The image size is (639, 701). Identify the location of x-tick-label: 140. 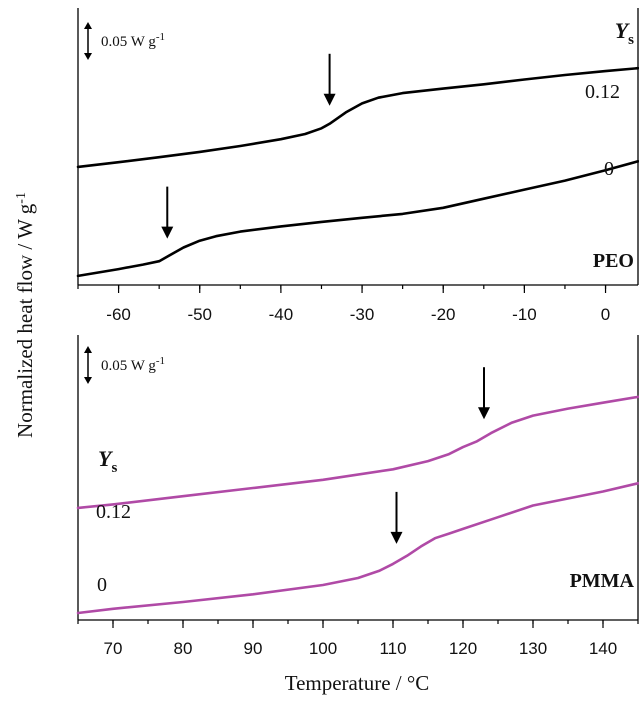
(603, 648).